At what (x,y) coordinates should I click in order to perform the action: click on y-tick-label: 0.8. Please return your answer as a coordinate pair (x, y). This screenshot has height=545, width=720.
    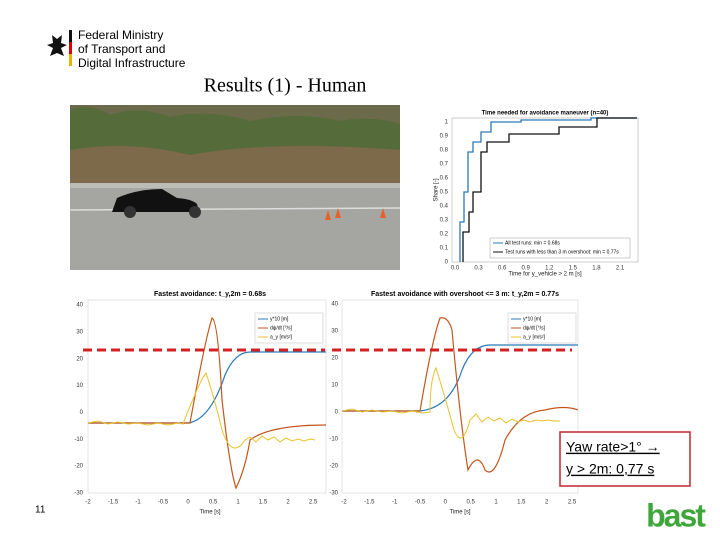
    Looking at the image, I should click on (444, 151).